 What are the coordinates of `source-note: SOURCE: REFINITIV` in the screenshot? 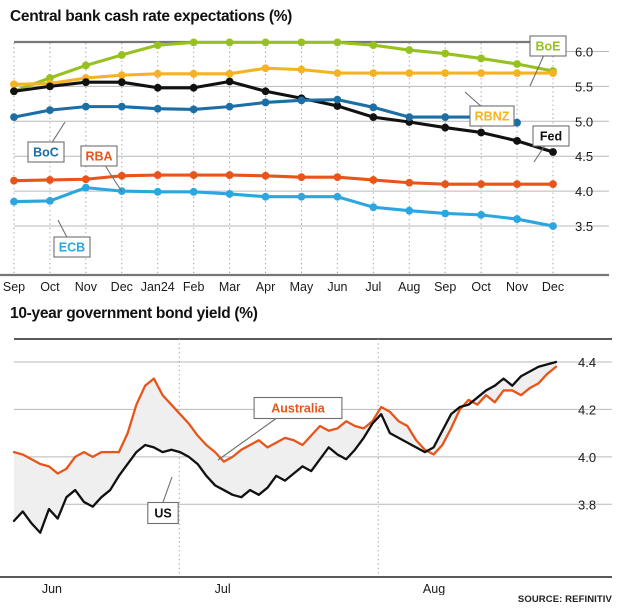 It's located at (564, 599).